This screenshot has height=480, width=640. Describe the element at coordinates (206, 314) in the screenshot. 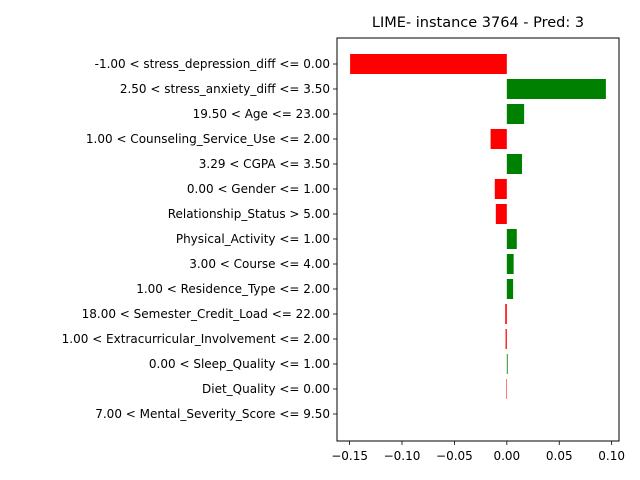

I see `y-tick-label-10: 18.00 < Semester_Credit_Load <= 22.00` at that location.